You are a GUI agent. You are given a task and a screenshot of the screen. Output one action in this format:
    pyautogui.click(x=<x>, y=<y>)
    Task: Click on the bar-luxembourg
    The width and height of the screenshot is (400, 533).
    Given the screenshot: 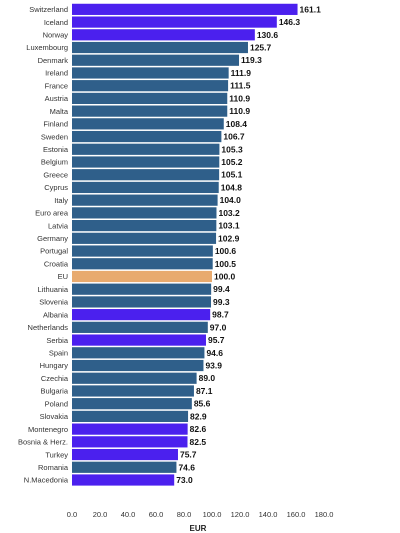 What is the action you would take?
    pyautogui.click(x=160, y=47)
    